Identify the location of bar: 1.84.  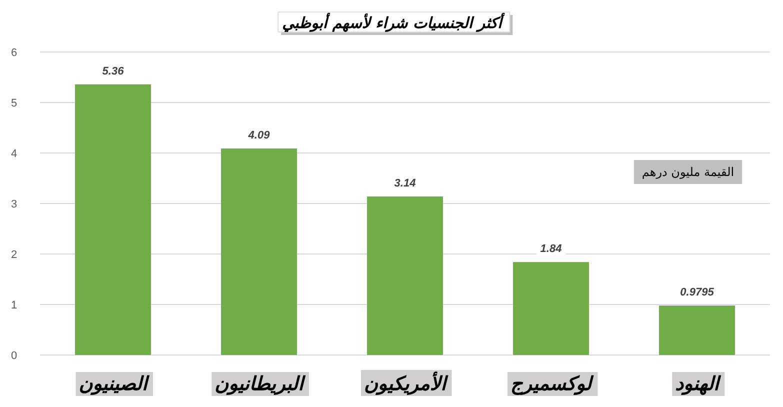
(551, 298).